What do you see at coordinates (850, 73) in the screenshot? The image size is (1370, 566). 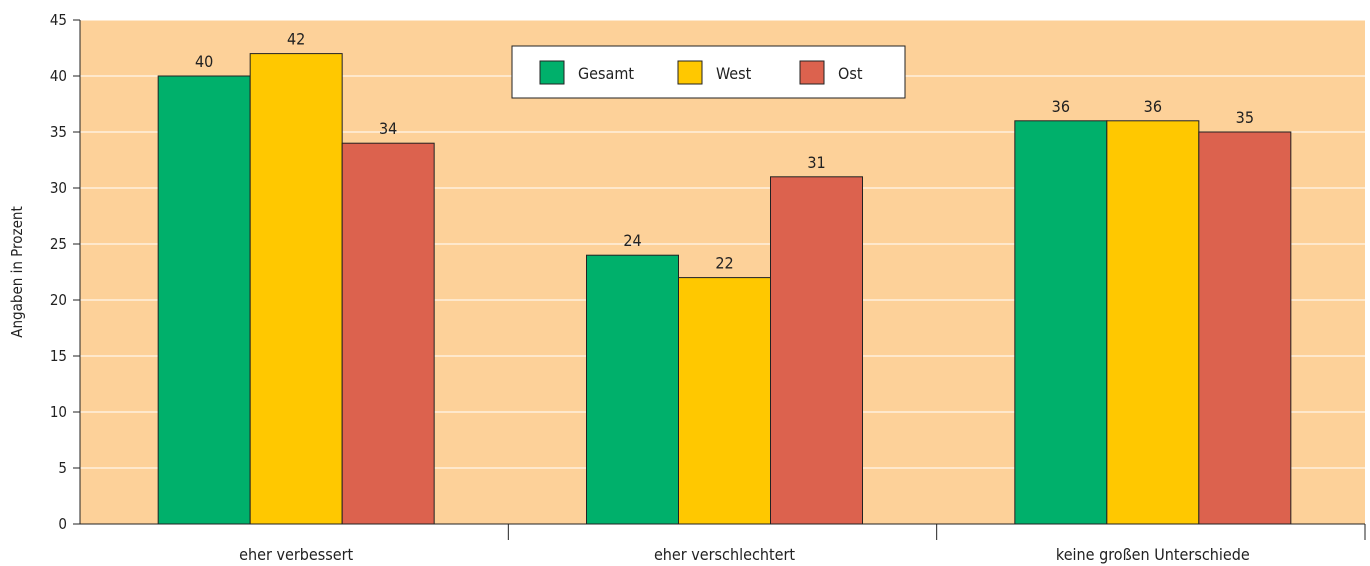 I see `legend-label: Ost` at bounding box center [850, 73].